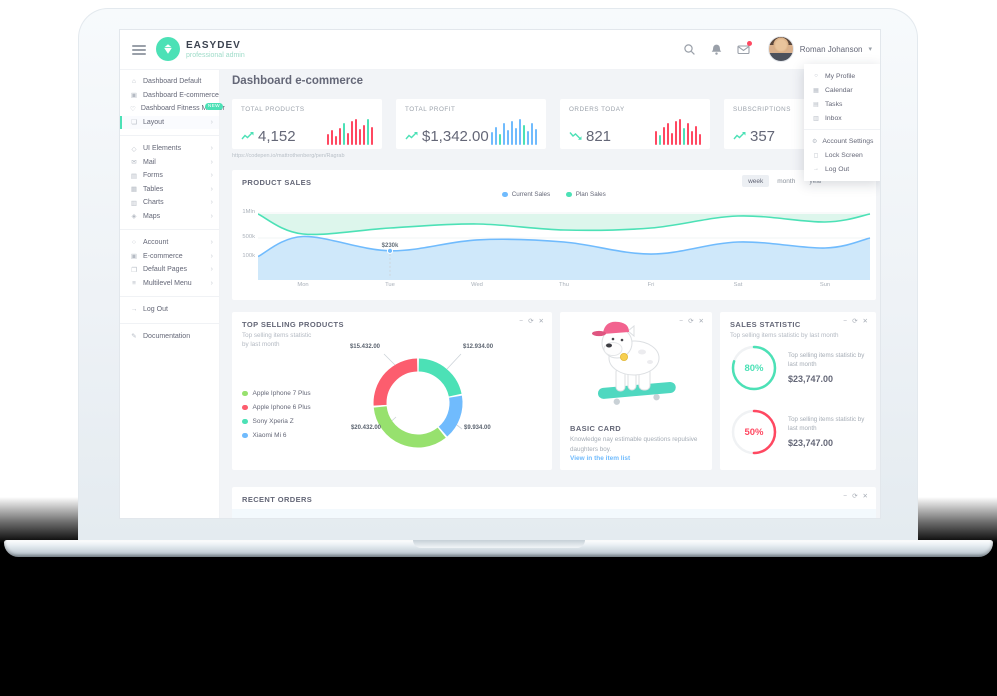 The width and height of the screenshot is (997, 696). What do you see at coordinates (276, 407) in the screenshot?
I see `legend-apple-iphone-6-plus: Apple Iphone 6 Plus` at bounding box center [276, 407].